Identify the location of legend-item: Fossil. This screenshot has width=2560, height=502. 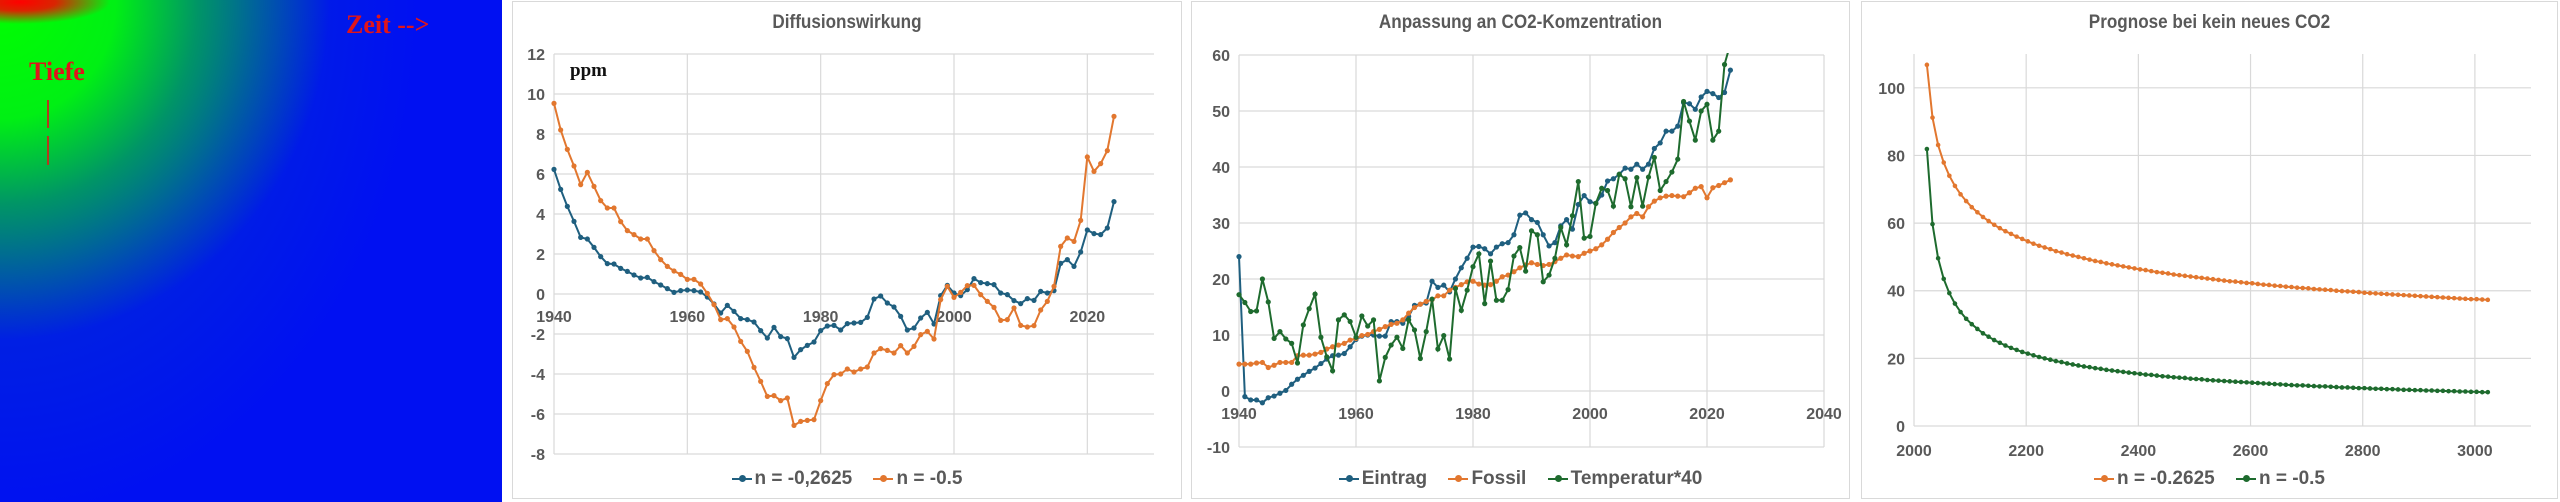
(1487, 479).